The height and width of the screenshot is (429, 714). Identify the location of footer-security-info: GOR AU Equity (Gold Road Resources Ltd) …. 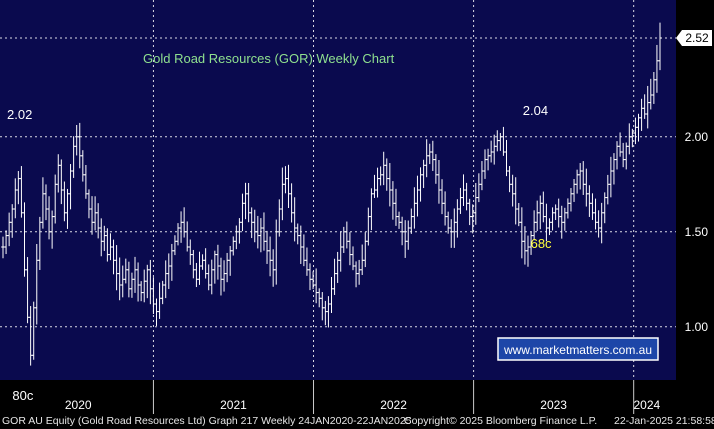
(207, 421).